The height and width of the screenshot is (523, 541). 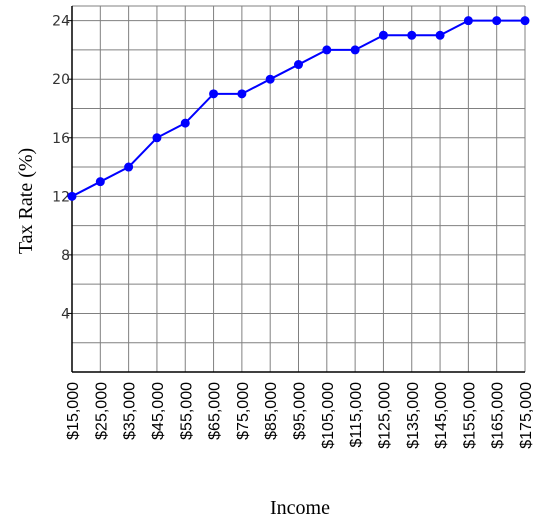 I want to click on y-tick-label: 20, so click(x=61, y=80).